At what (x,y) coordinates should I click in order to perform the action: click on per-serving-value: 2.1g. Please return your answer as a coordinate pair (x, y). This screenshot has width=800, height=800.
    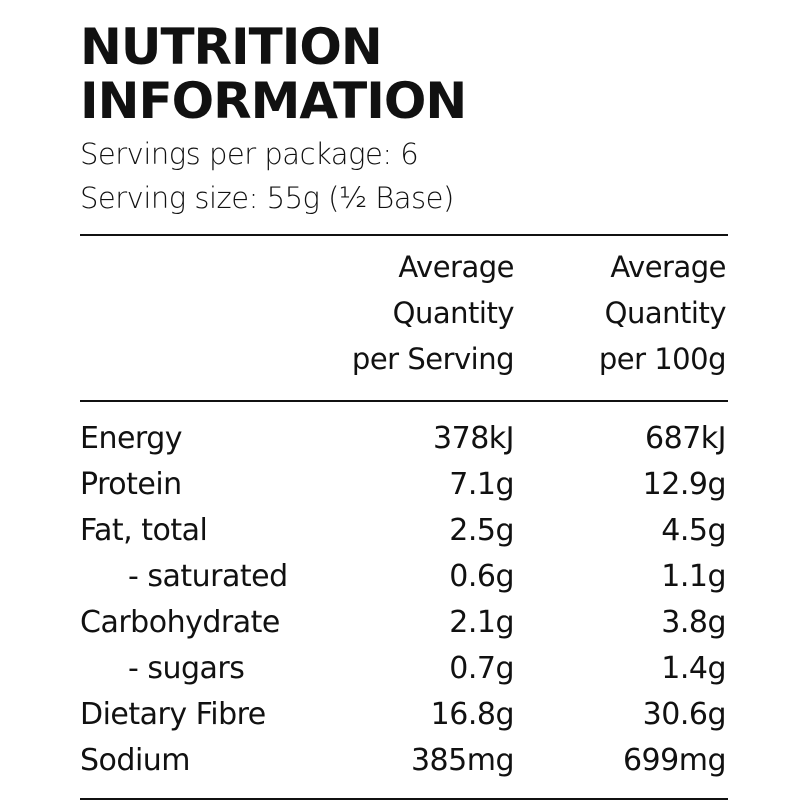
    Looking at the image, I should click on (481, 622).